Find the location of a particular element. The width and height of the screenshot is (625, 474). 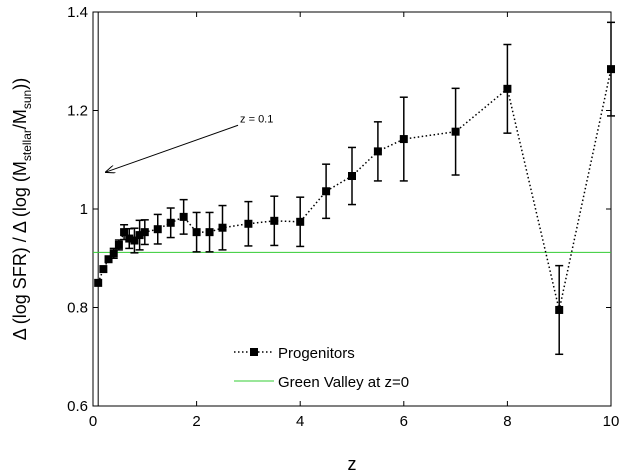

annotation-arrow is located at coordinates (172, 148).